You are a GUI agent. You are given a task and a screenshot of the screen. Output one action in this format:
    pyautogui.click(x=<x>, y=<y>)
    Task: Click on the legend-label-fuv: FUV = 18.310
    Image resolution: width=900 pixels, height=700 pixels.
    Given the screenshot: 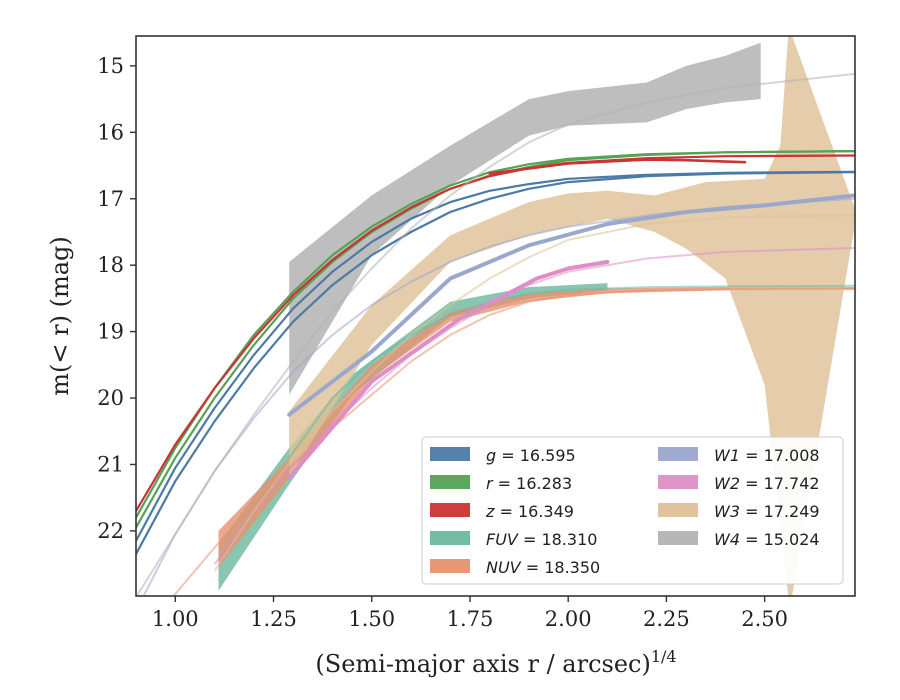 What is the action you would take?
    pyautogui.click(x=541, y=539)
    